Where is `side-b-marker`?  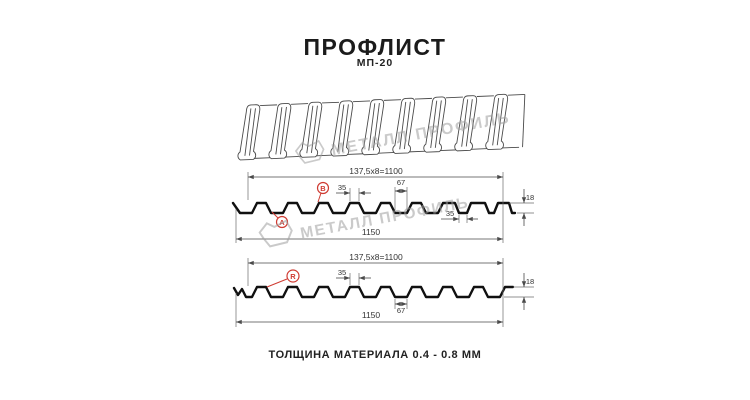
side-b-marker is located at coordinates (323, 188).